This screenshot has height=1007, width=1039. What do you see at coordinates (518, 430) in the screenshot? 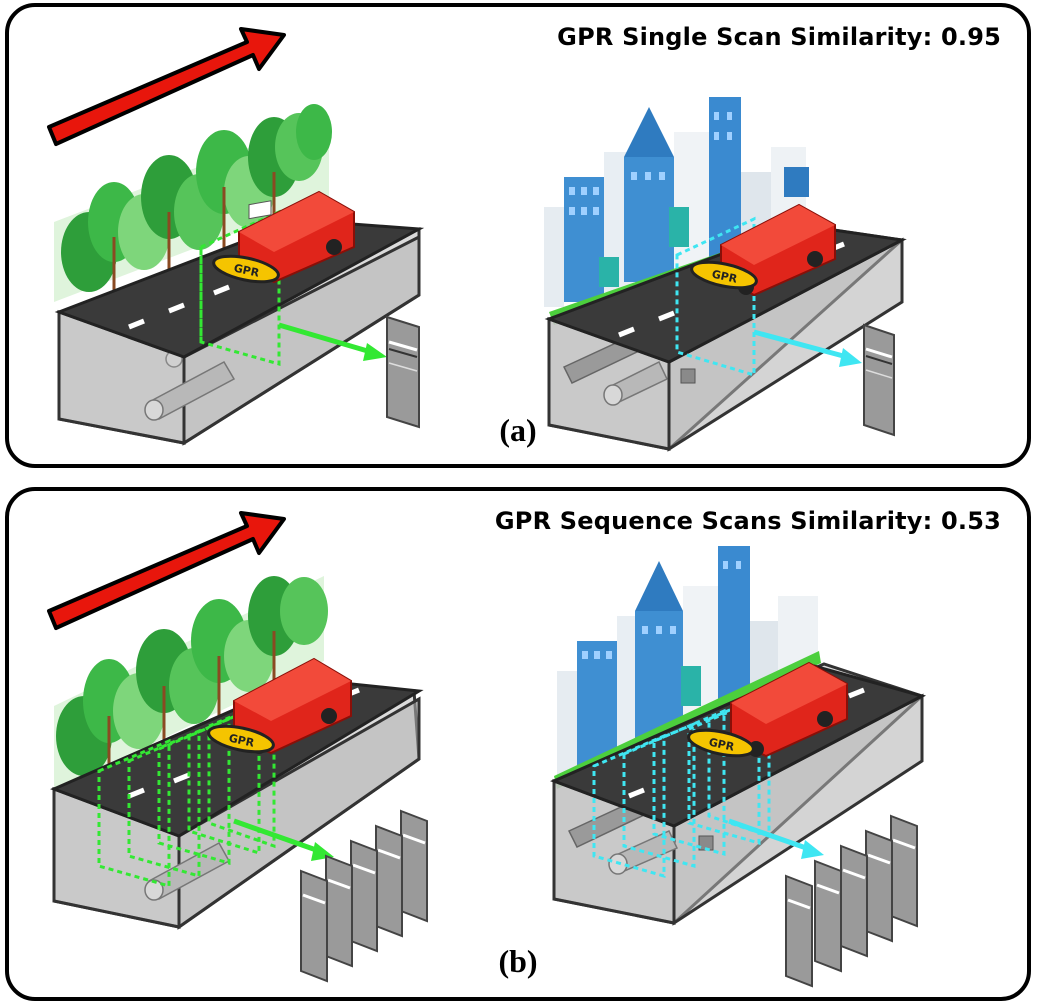
I see `panel-label: (a)` at bounding box center [518, 430].